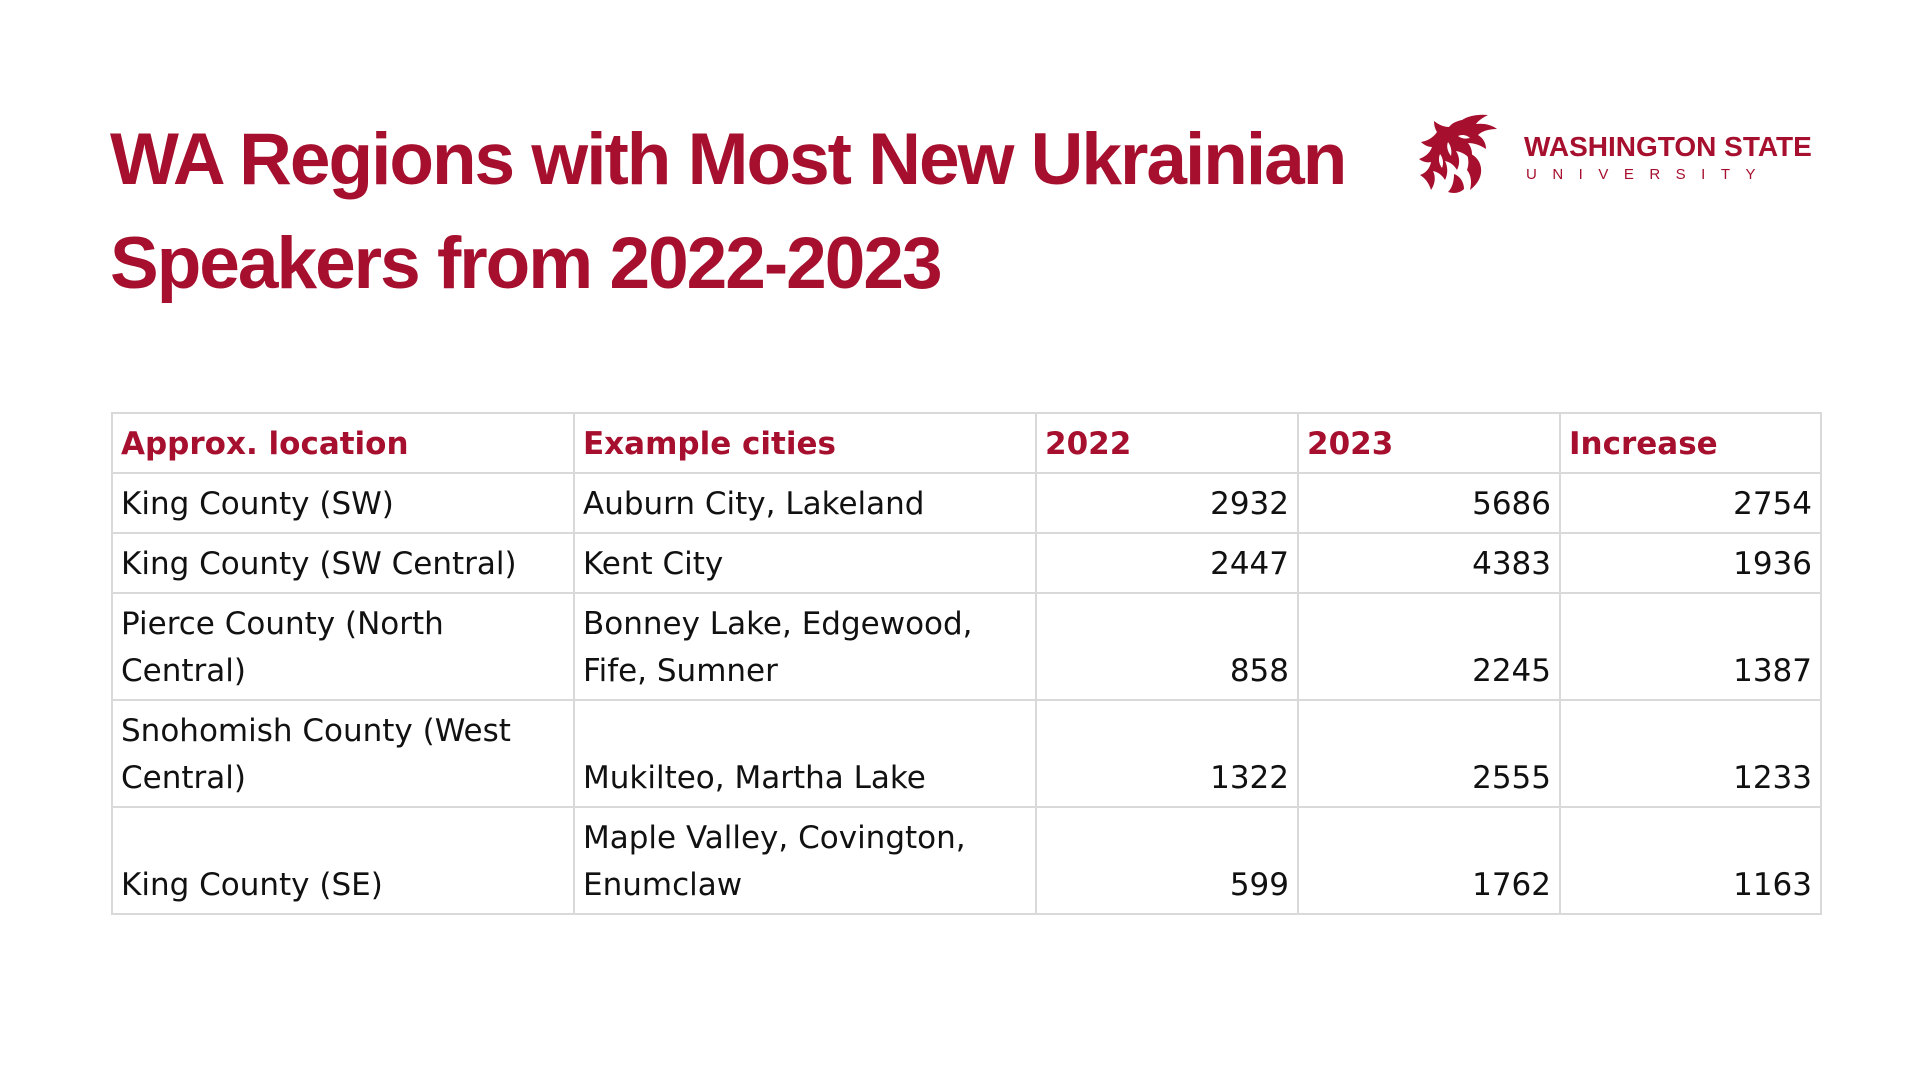 This screenshot has width=1920, height=1080. What do you see at coordinates (343, 753) in the screenshot?
I see `cell-location: Snohomish County (West Central)` at bounding box center [343, 753].